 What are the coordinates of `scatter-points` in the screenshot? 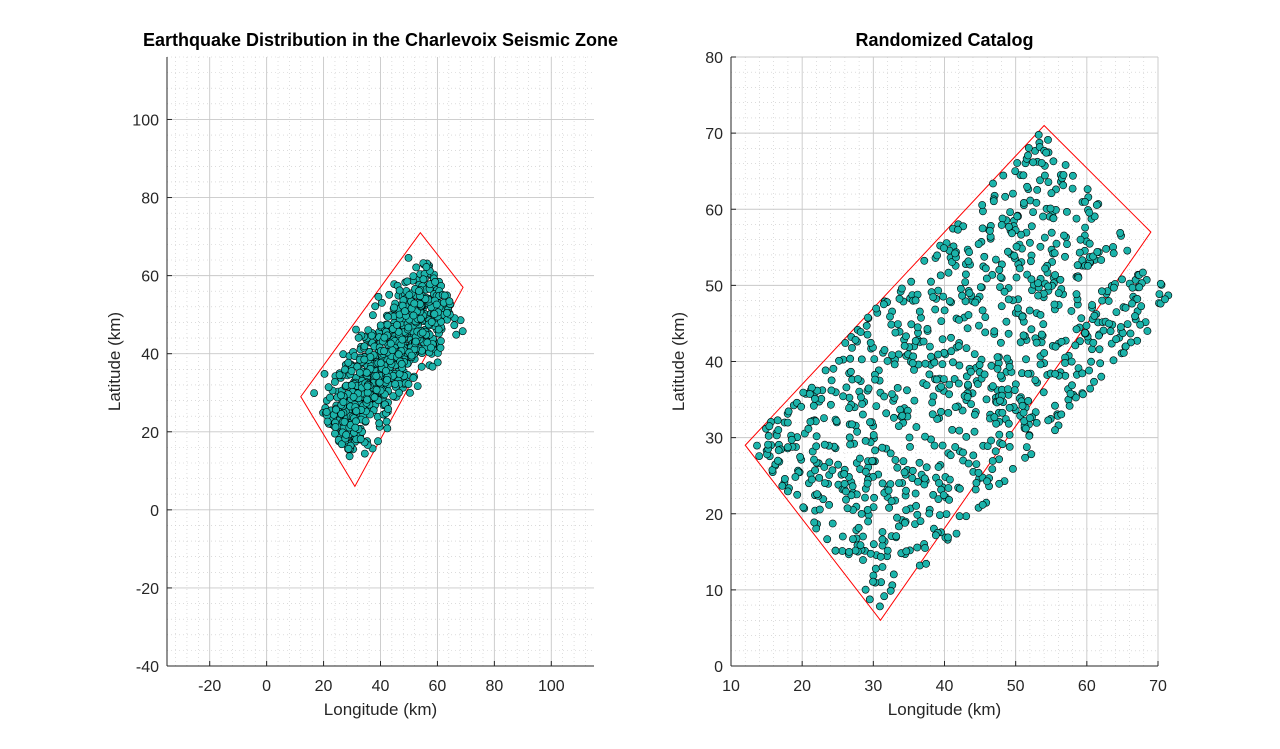 It's located at (388, 357).